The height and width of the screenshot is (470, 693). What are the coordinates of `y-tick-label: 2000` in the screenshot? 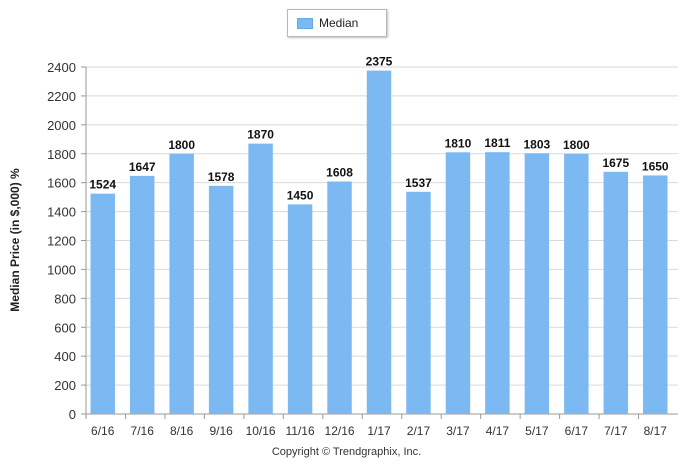 It's located at (61, 125).